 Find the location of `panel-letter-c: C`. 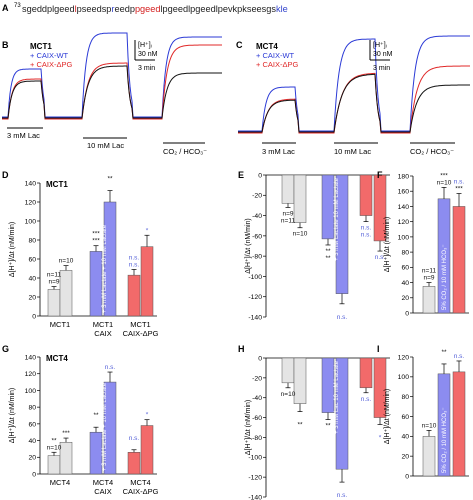

panel-letter-c: C is located at coordinates (239, 45).